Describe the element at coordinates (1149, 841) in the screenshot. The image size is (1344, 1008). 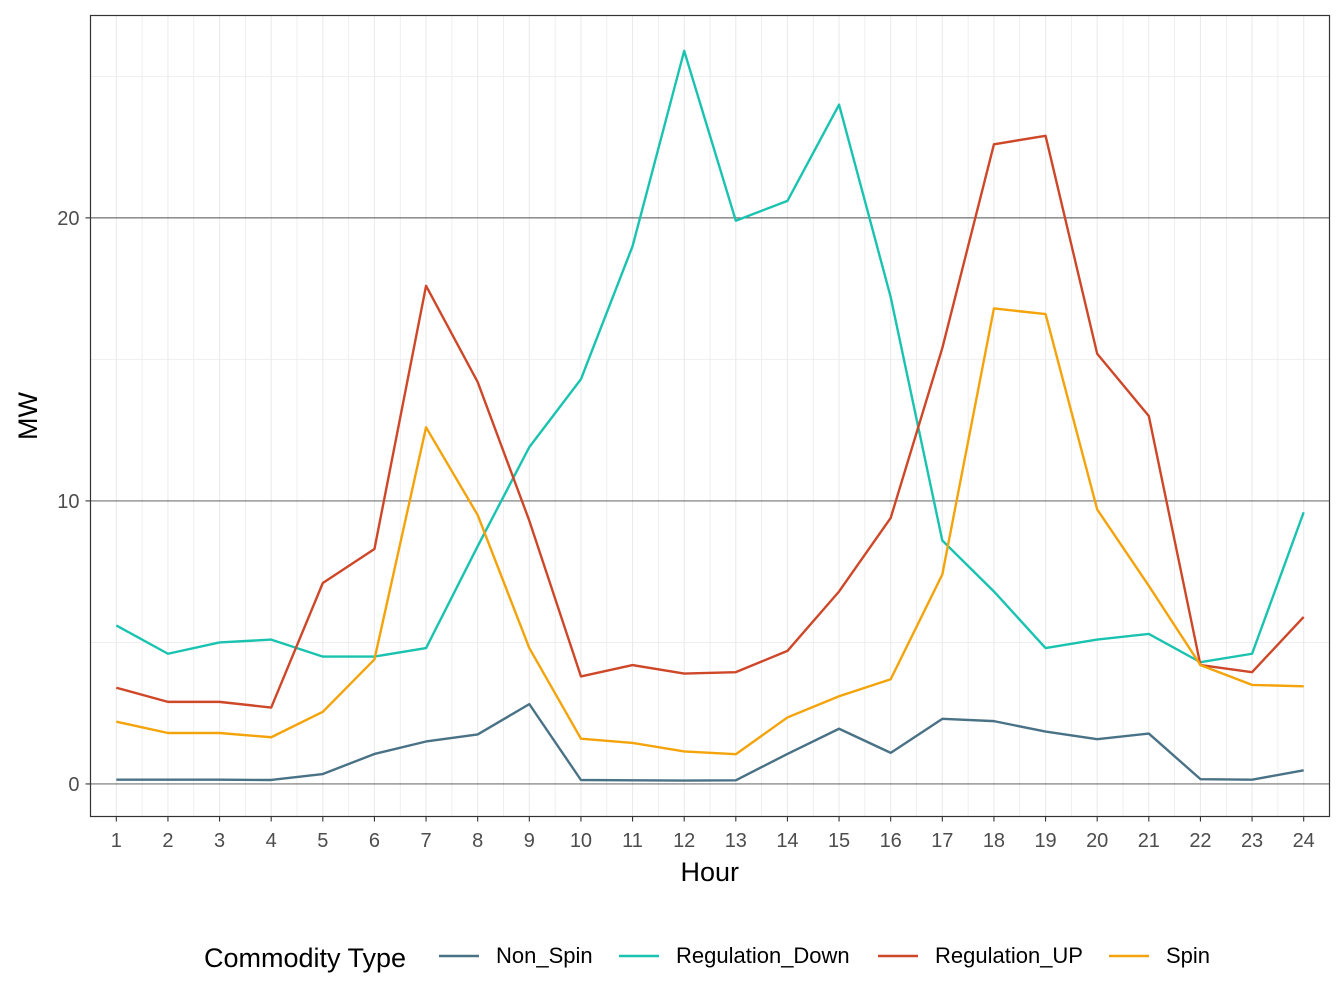
I see `x-tick-label: 21` at that location.